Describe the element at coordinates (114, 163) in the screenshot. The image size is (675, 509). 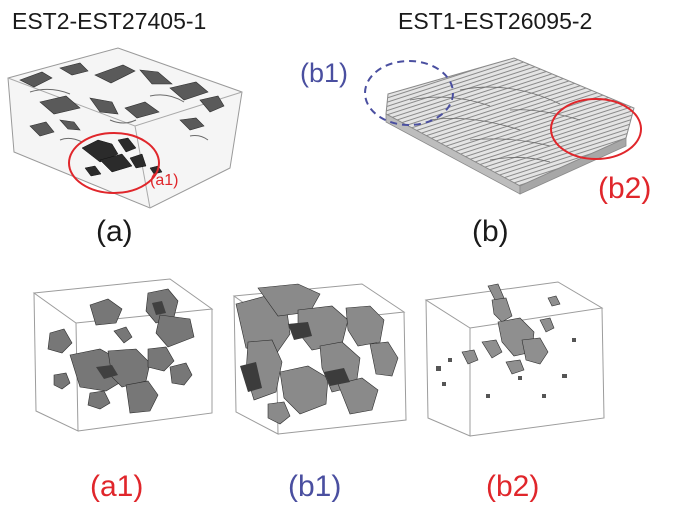
I see `a1-callout-ellipse` at that location.